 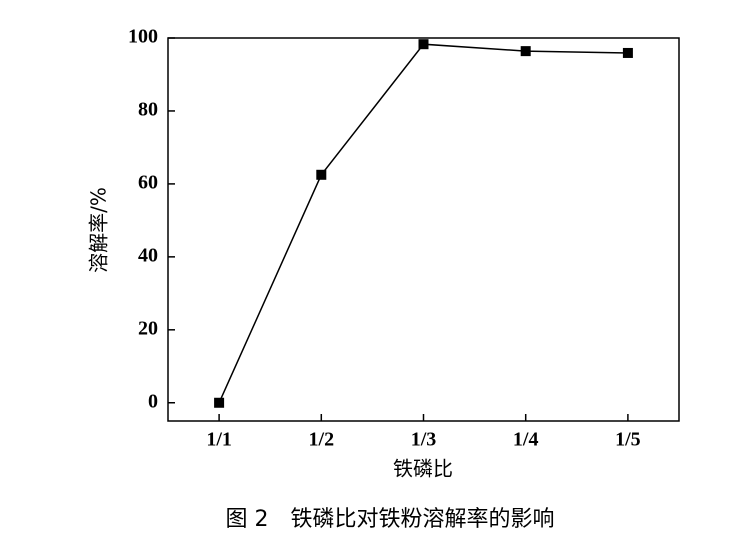 I want to click on x-tick-label: 1/4, so click(x=526, y=440).